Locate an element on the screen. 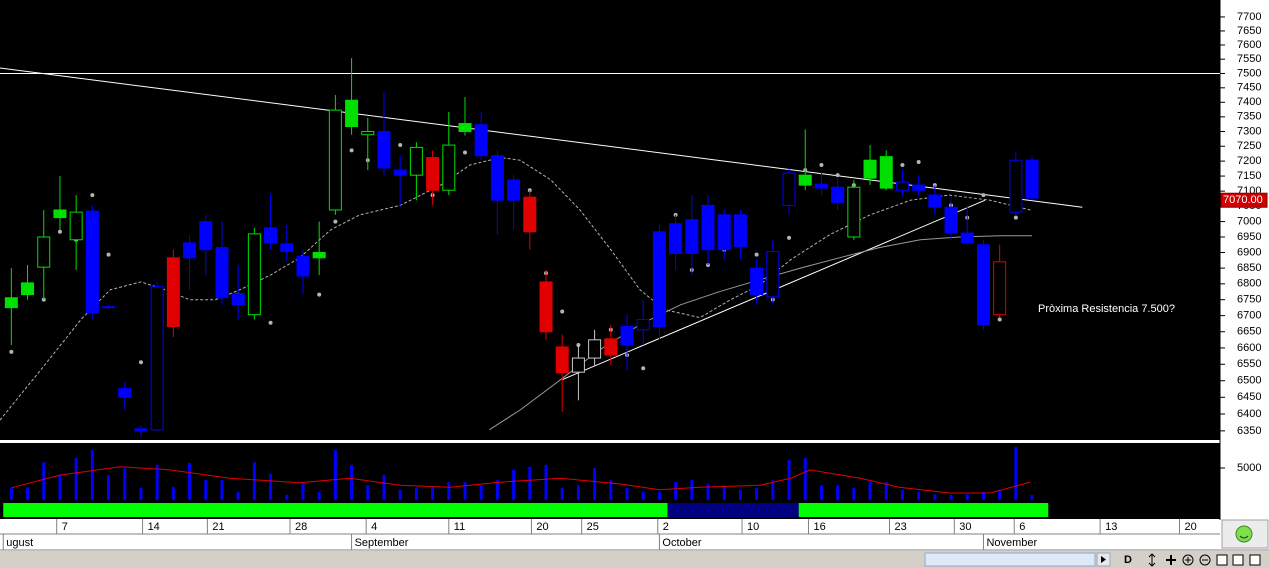  month-label: October is located at coordinates (681, 543).